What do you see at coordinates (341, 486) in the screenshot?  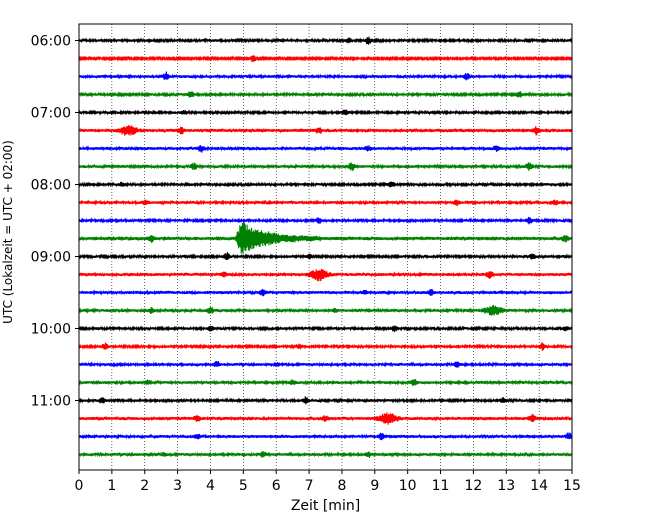 I see `x-tick-label: 8` at bounding box center [341, 486].